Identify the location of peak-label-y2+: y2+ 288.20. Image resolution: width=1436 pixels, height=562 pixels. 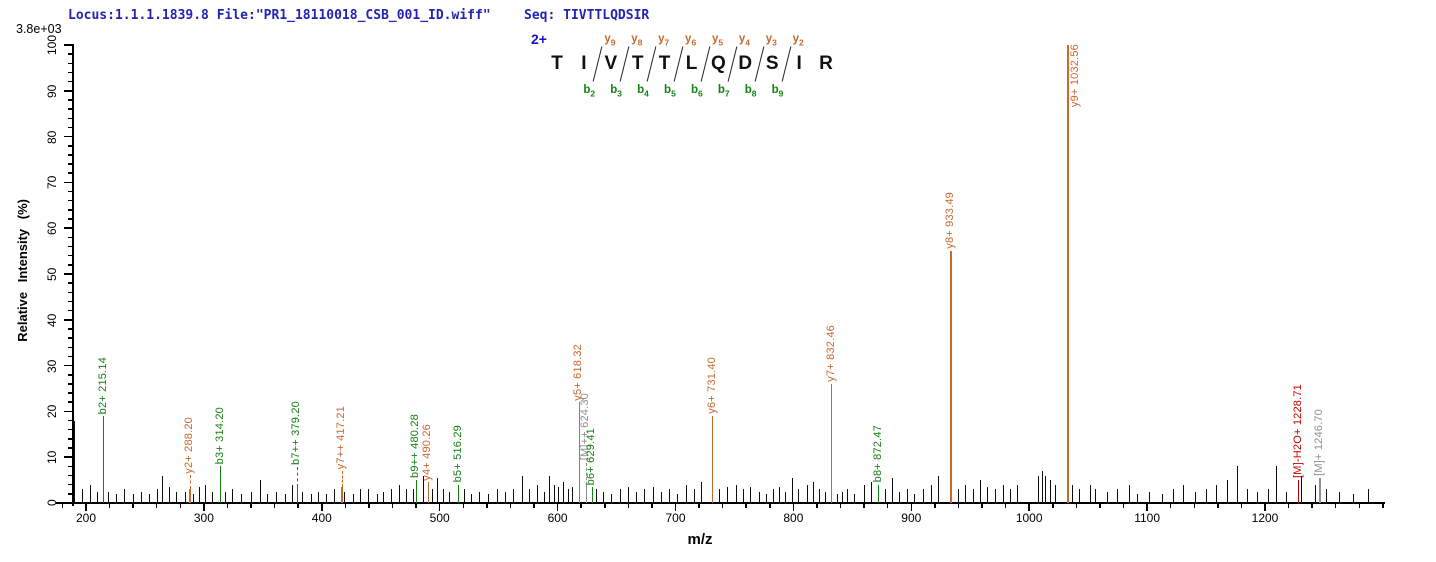
(188, 445).